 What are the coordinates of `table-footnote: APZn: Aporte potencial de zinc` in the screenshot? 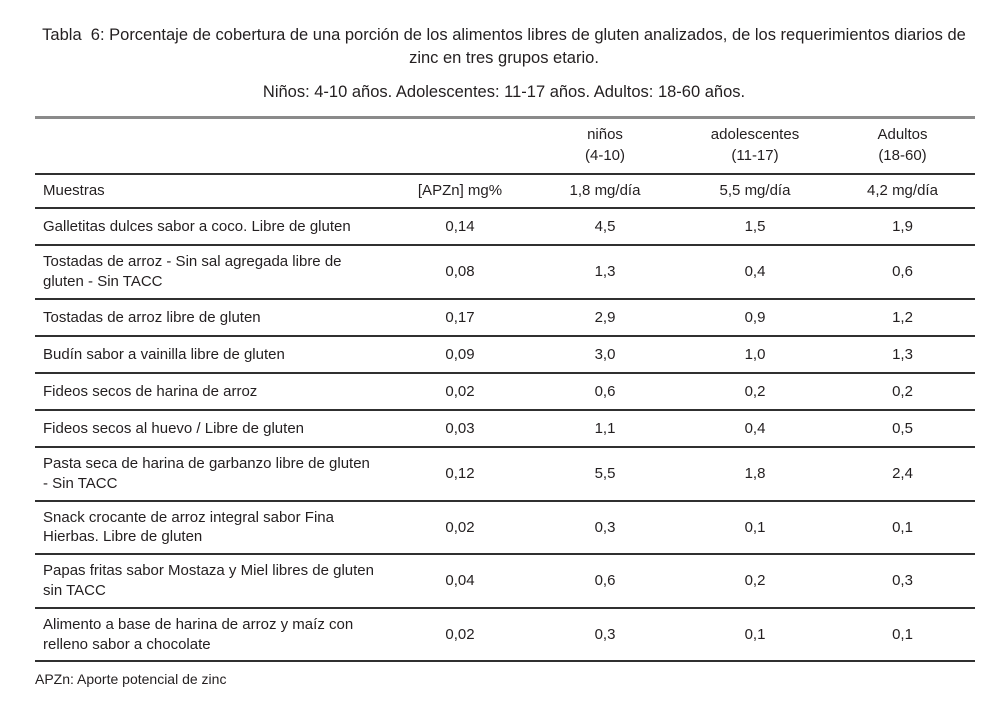 It's located at (131, 679).